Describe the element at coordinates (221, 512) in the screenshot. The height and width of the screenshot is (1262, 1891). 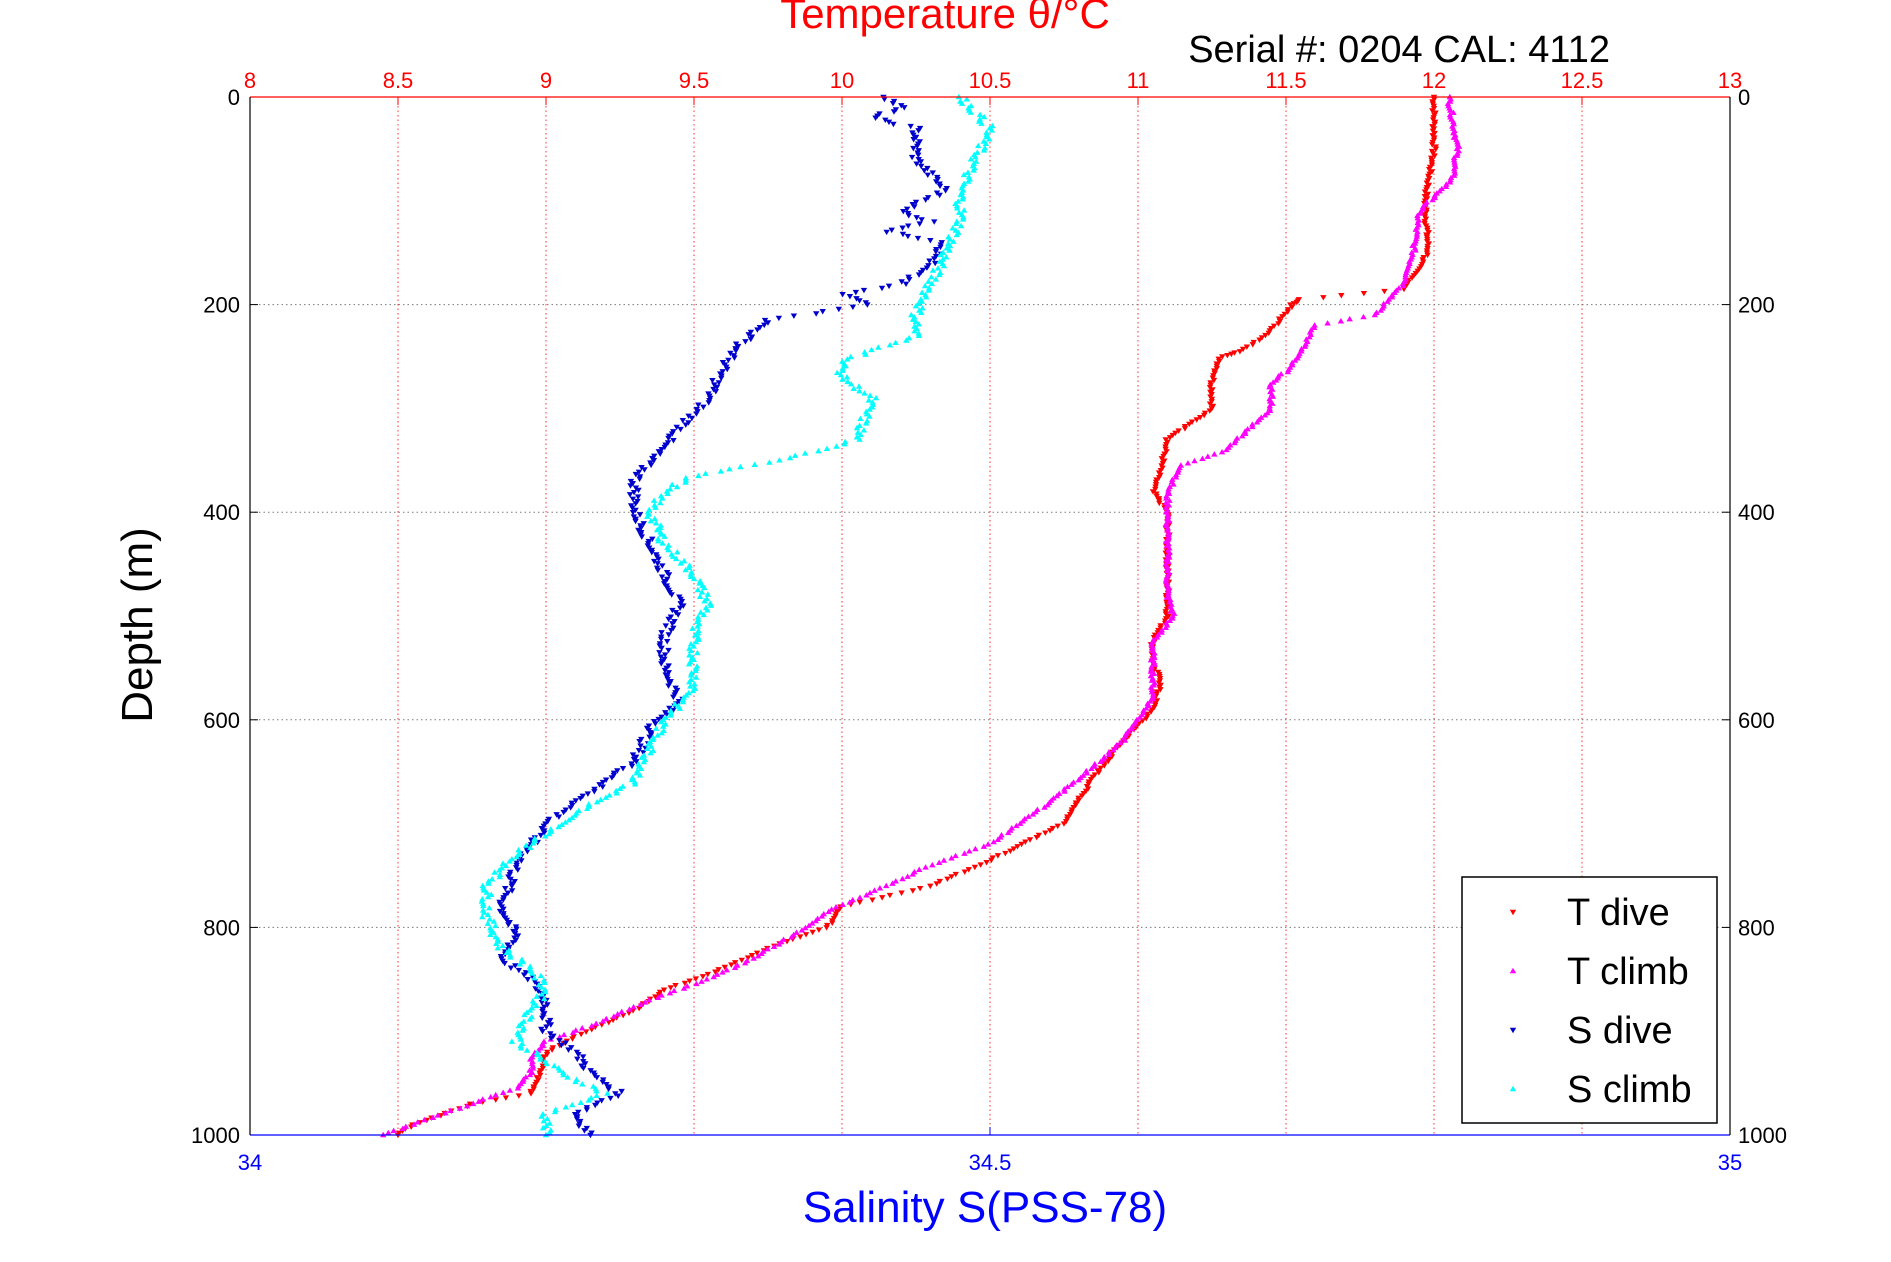
I see `depth-tick-label-left: 400` at that location.